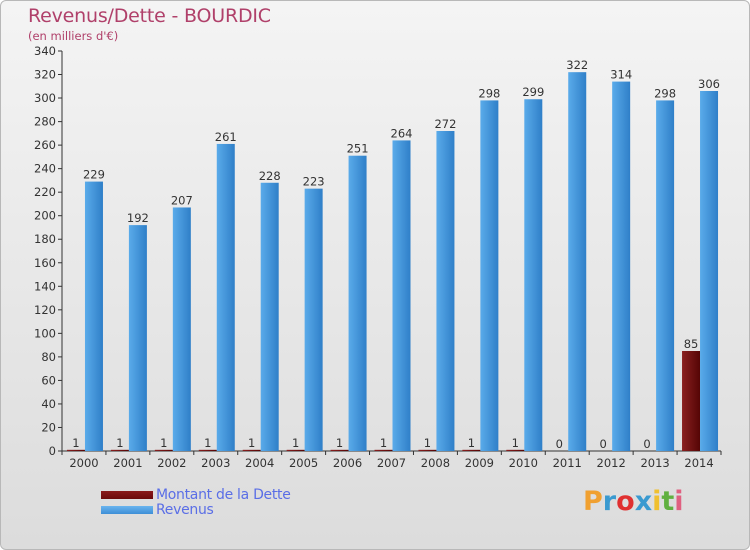 The width and height of the screenshot is (750, 550). I want to click on x-tick-label-2004: 2004, so click(259, 463).